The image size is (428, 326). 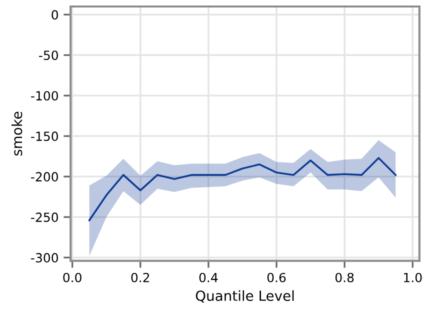 What do you see at coordinates (16, 134) in the screenshot?
I see `y-axis-title: smoke` at bounding box center [16, 134].